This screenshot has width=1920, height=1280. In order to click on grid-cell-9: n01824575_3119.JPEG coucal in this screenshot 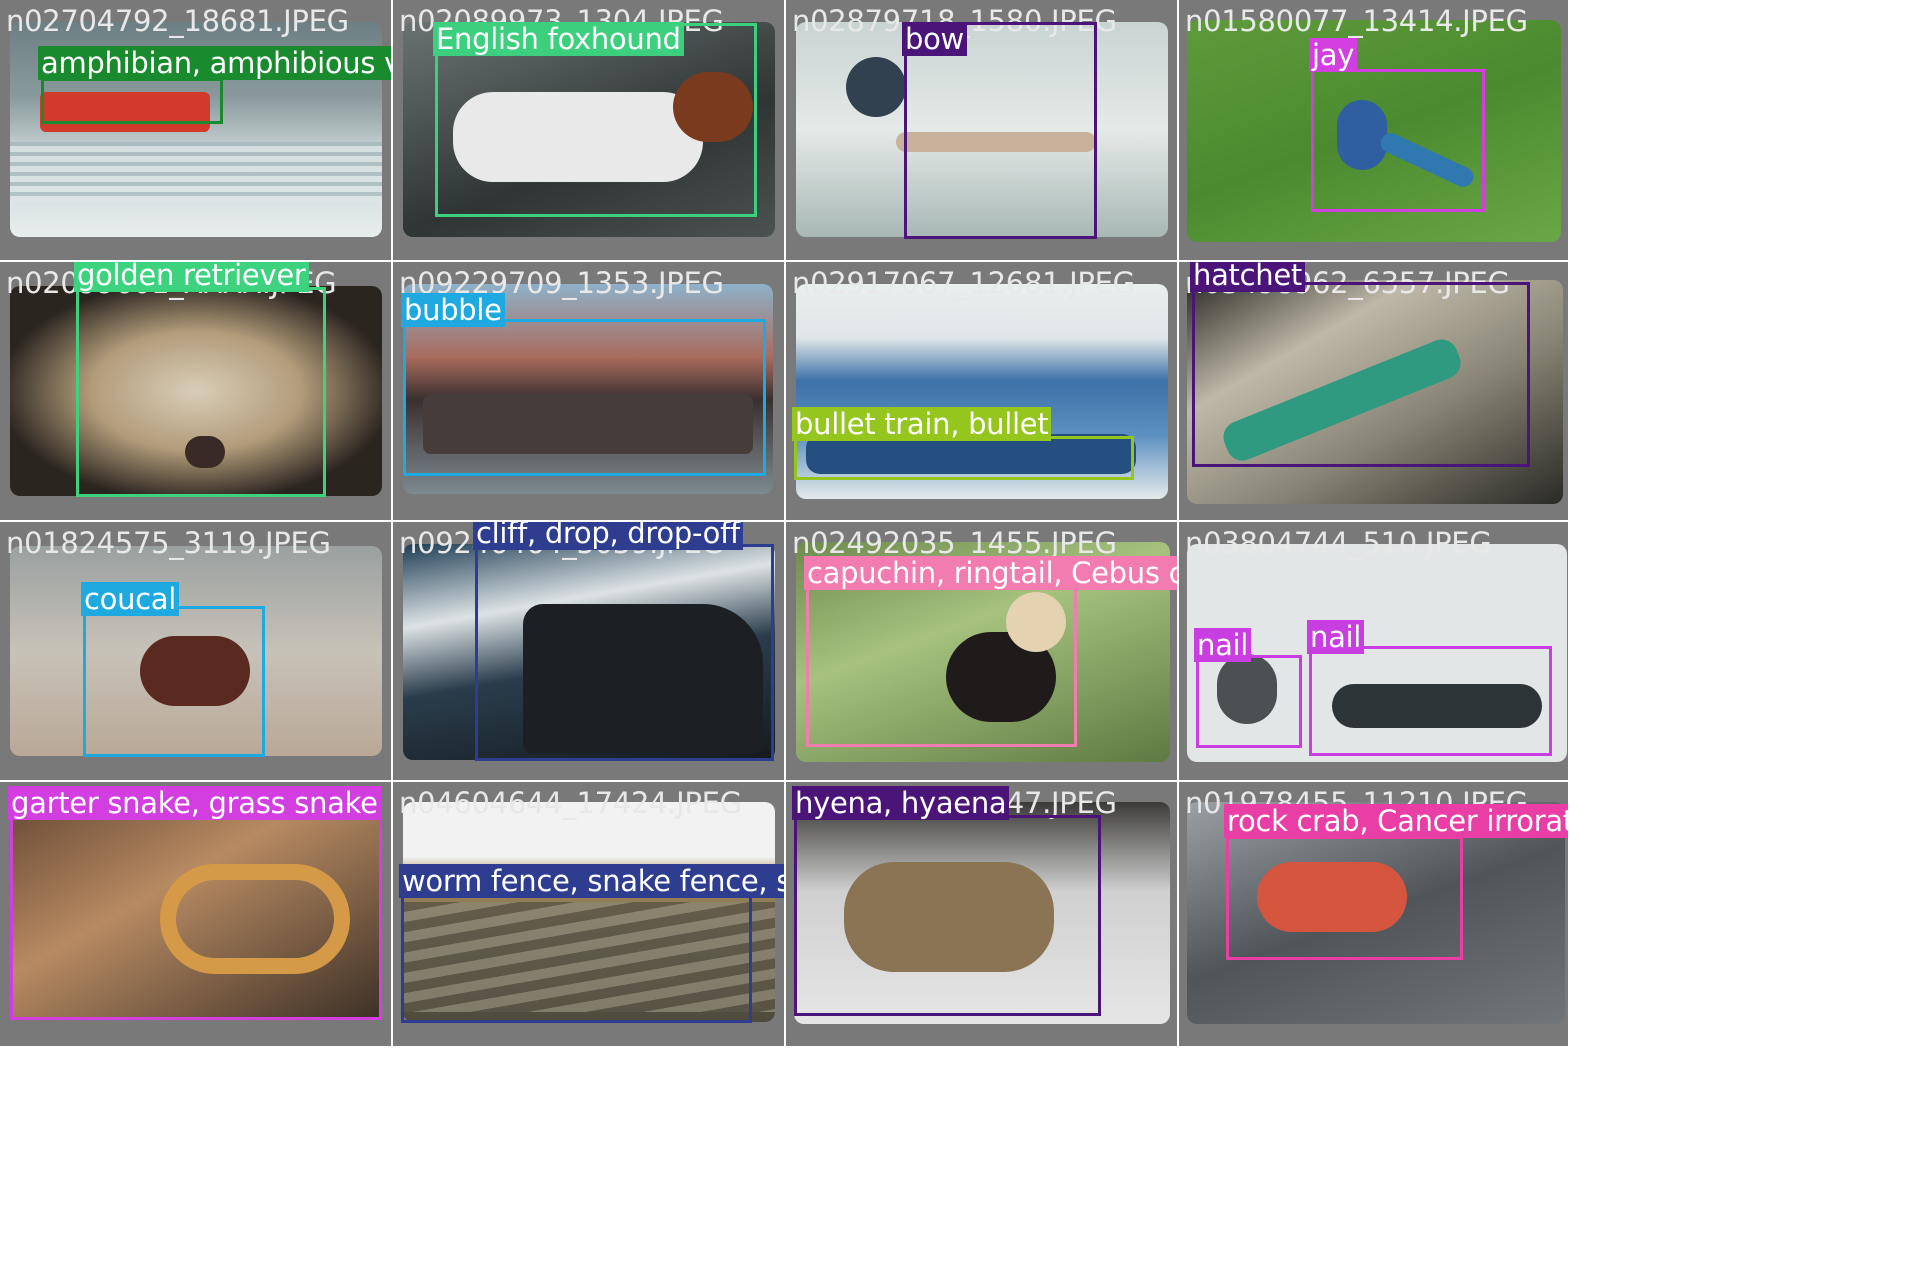, I will do `click(195, 651)`.